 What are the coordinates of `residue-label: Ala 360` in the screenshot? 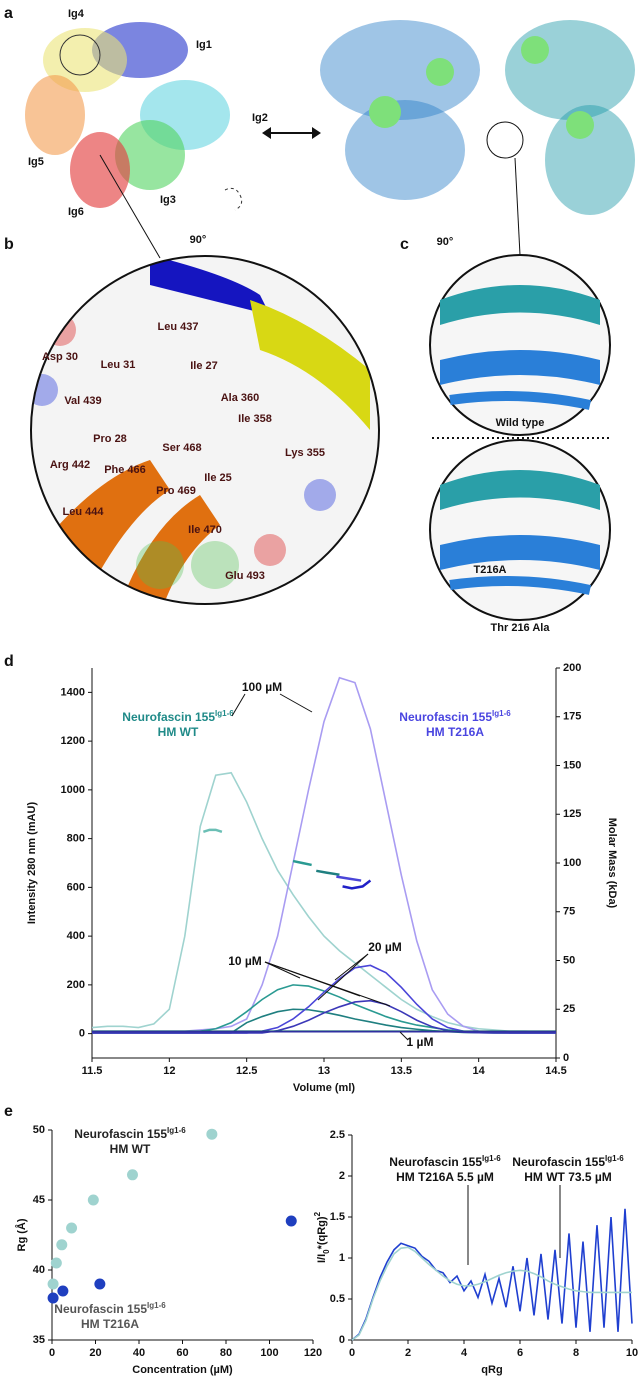 It's located at (240, 398).